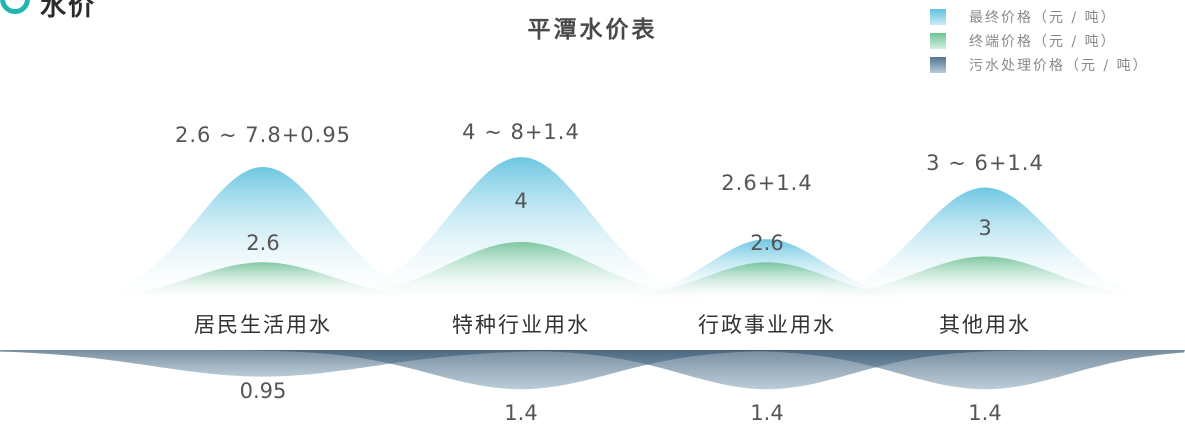 The height and width of the screenshot is (425, 1185). I want to click on legend-swatch-sewage, so click(938, 65).